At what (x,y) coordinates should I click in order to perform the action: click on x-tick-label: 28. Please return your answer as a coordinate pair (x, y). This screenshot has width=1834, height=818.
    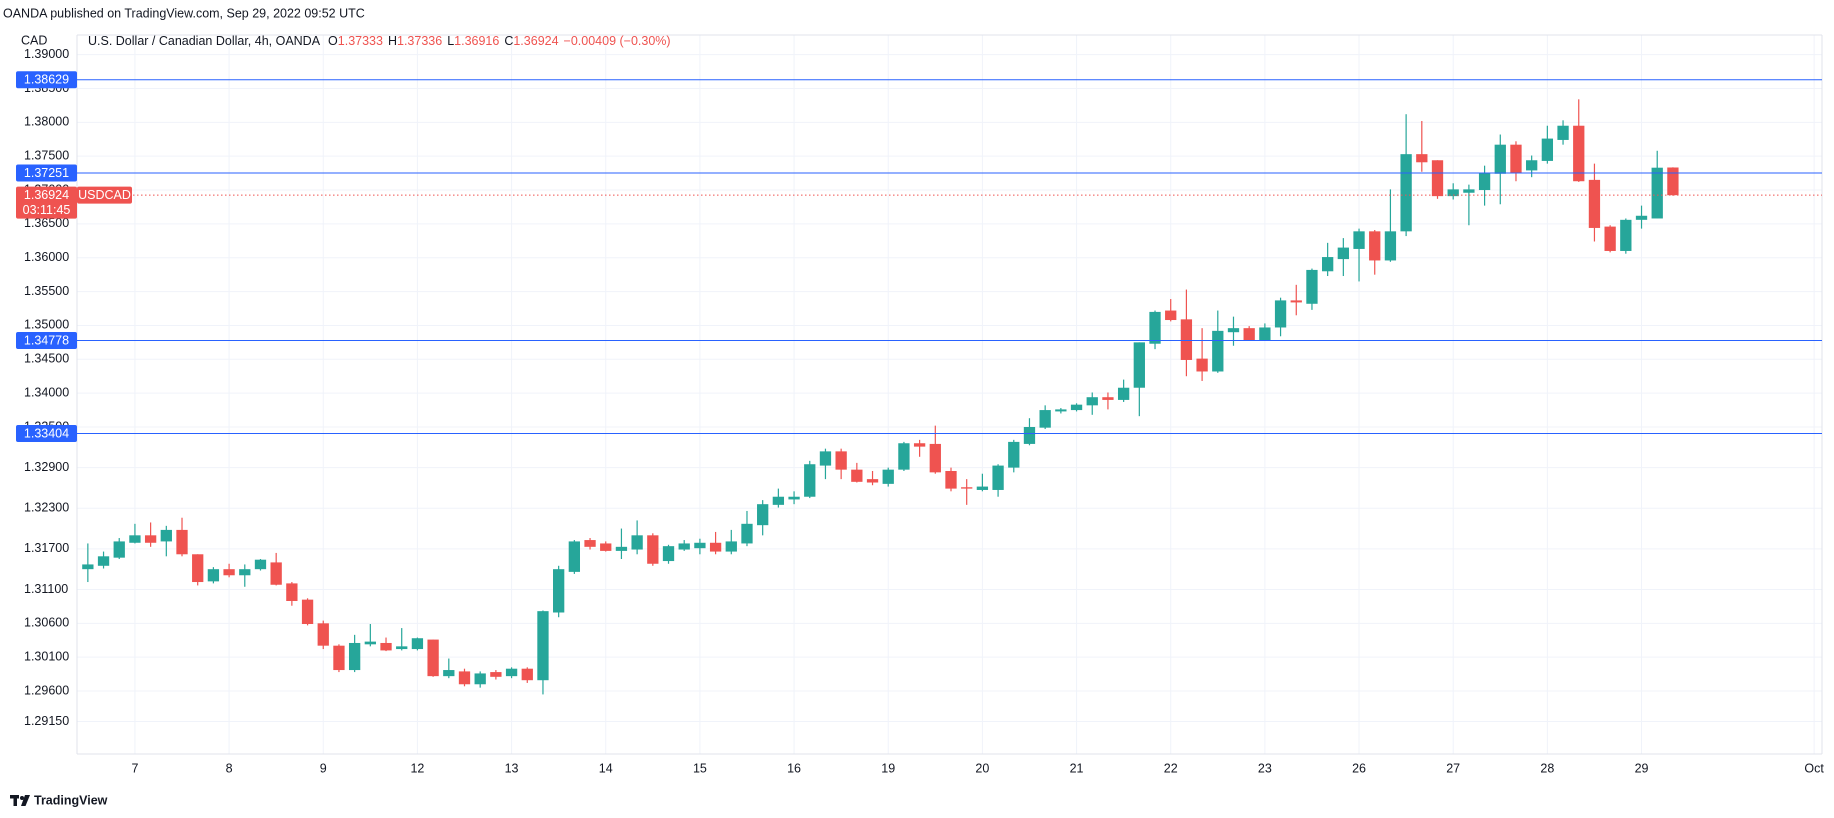
    Looking at the image, I should click on (1547, 768).